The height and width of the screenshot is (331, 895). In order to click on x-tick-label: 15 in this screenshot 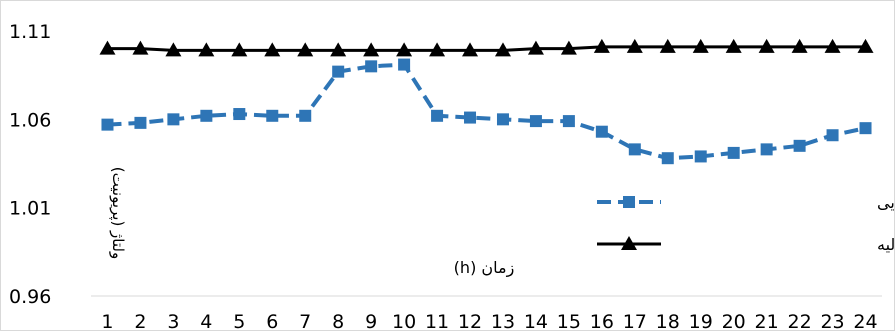, I will do `click(569, 320)`.